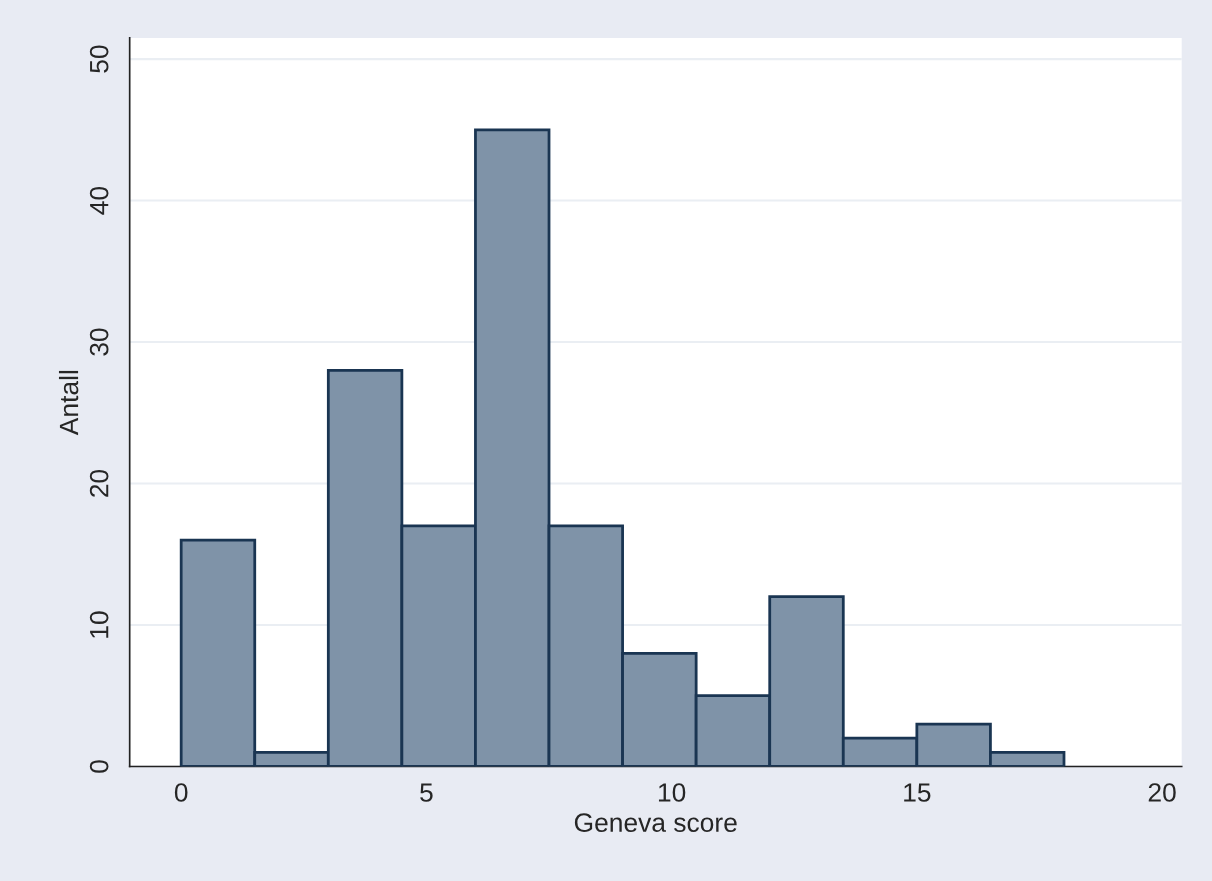 The image size is (1212, 881). Describe the element at coordinates (181, 792) in the screenshot. I see `x-tick-label: 0` at that location.